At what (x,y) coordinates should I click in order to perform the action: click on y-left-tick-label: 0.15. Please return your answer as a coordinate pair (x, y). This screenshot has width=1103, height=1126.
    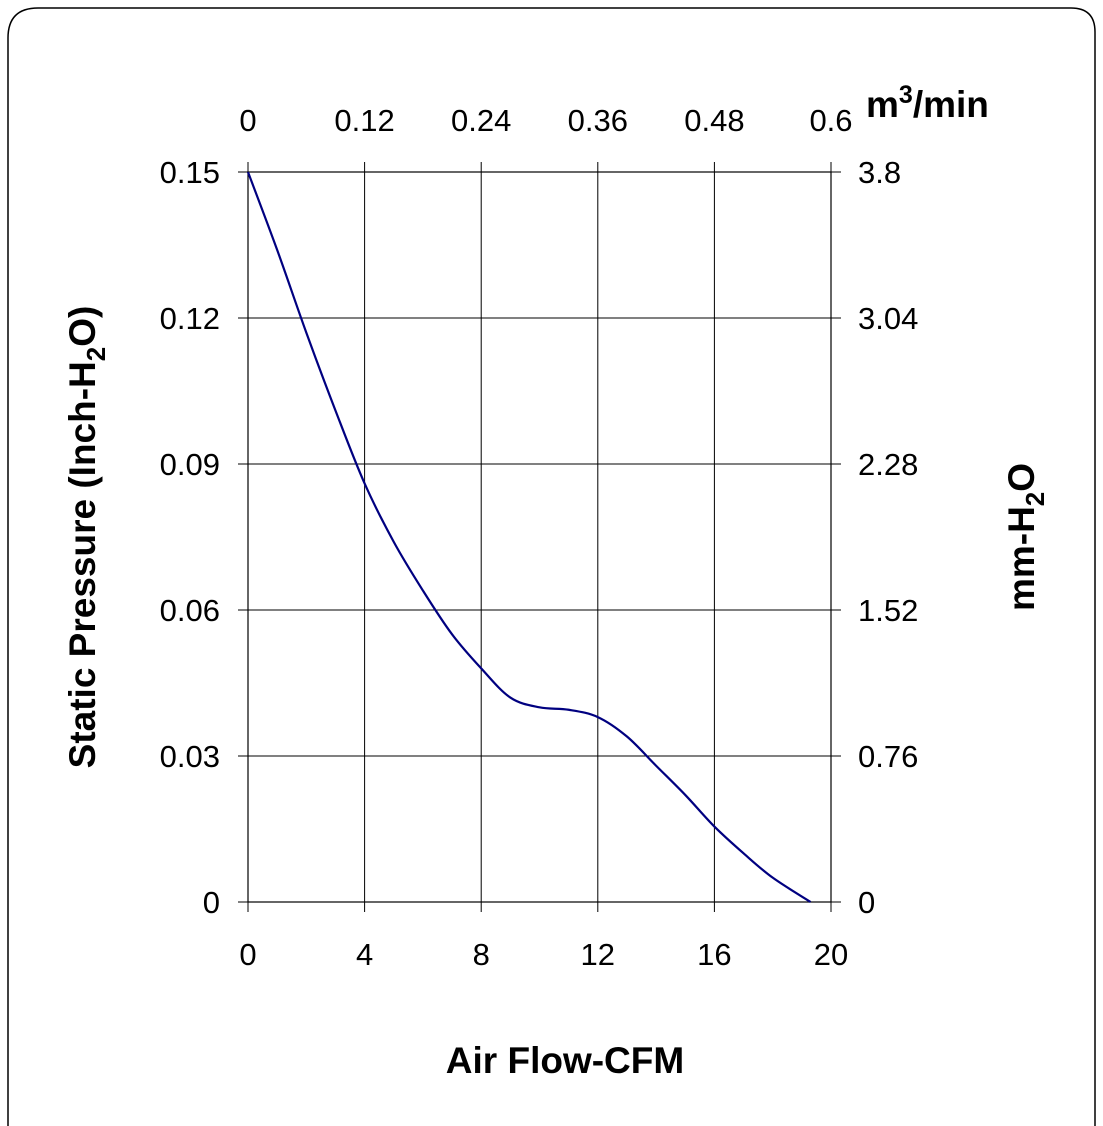
    Looking at the image, I should click on (190, 172).